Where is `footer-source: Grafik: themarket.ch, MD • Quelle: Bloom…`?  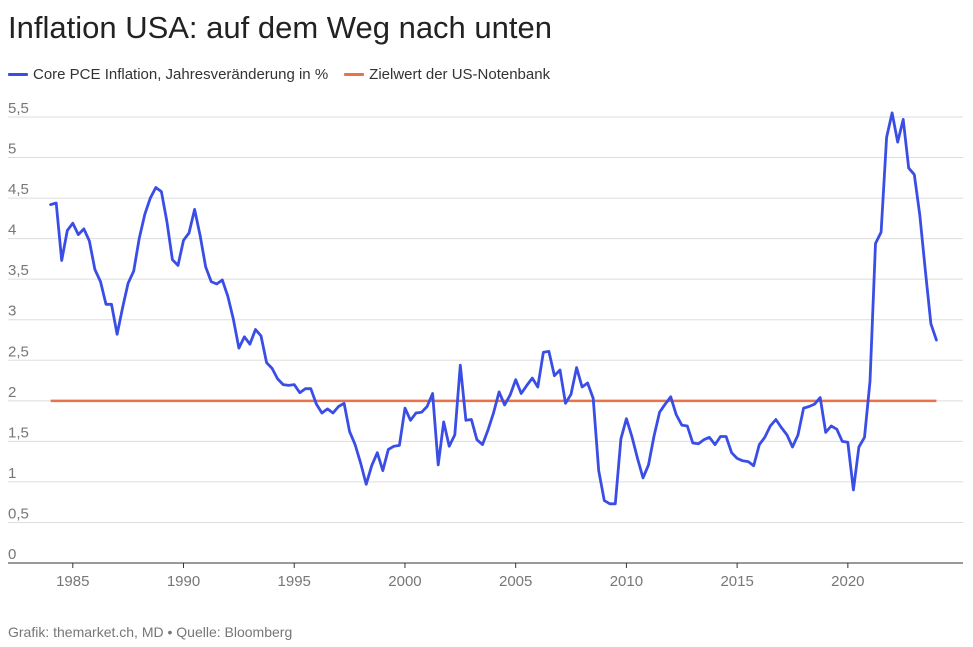
footer-source: Grafik: themarket.ch, MD • Quelle: Bloom… is located at coordinates (150, 632).